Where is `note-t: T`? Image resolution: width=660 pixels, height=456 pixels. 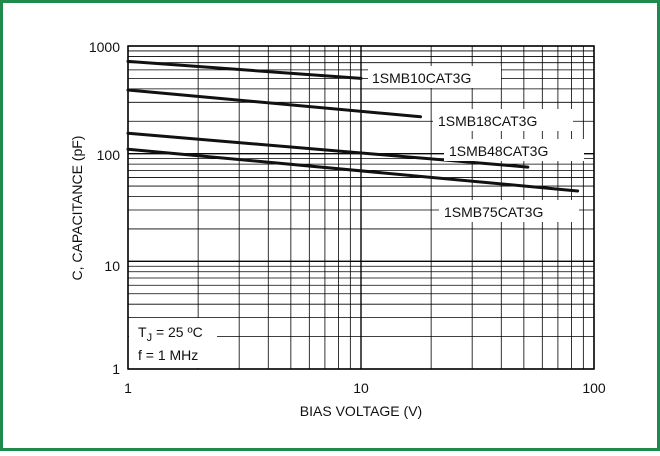 note-t: T is located at coordinates (142, 332).